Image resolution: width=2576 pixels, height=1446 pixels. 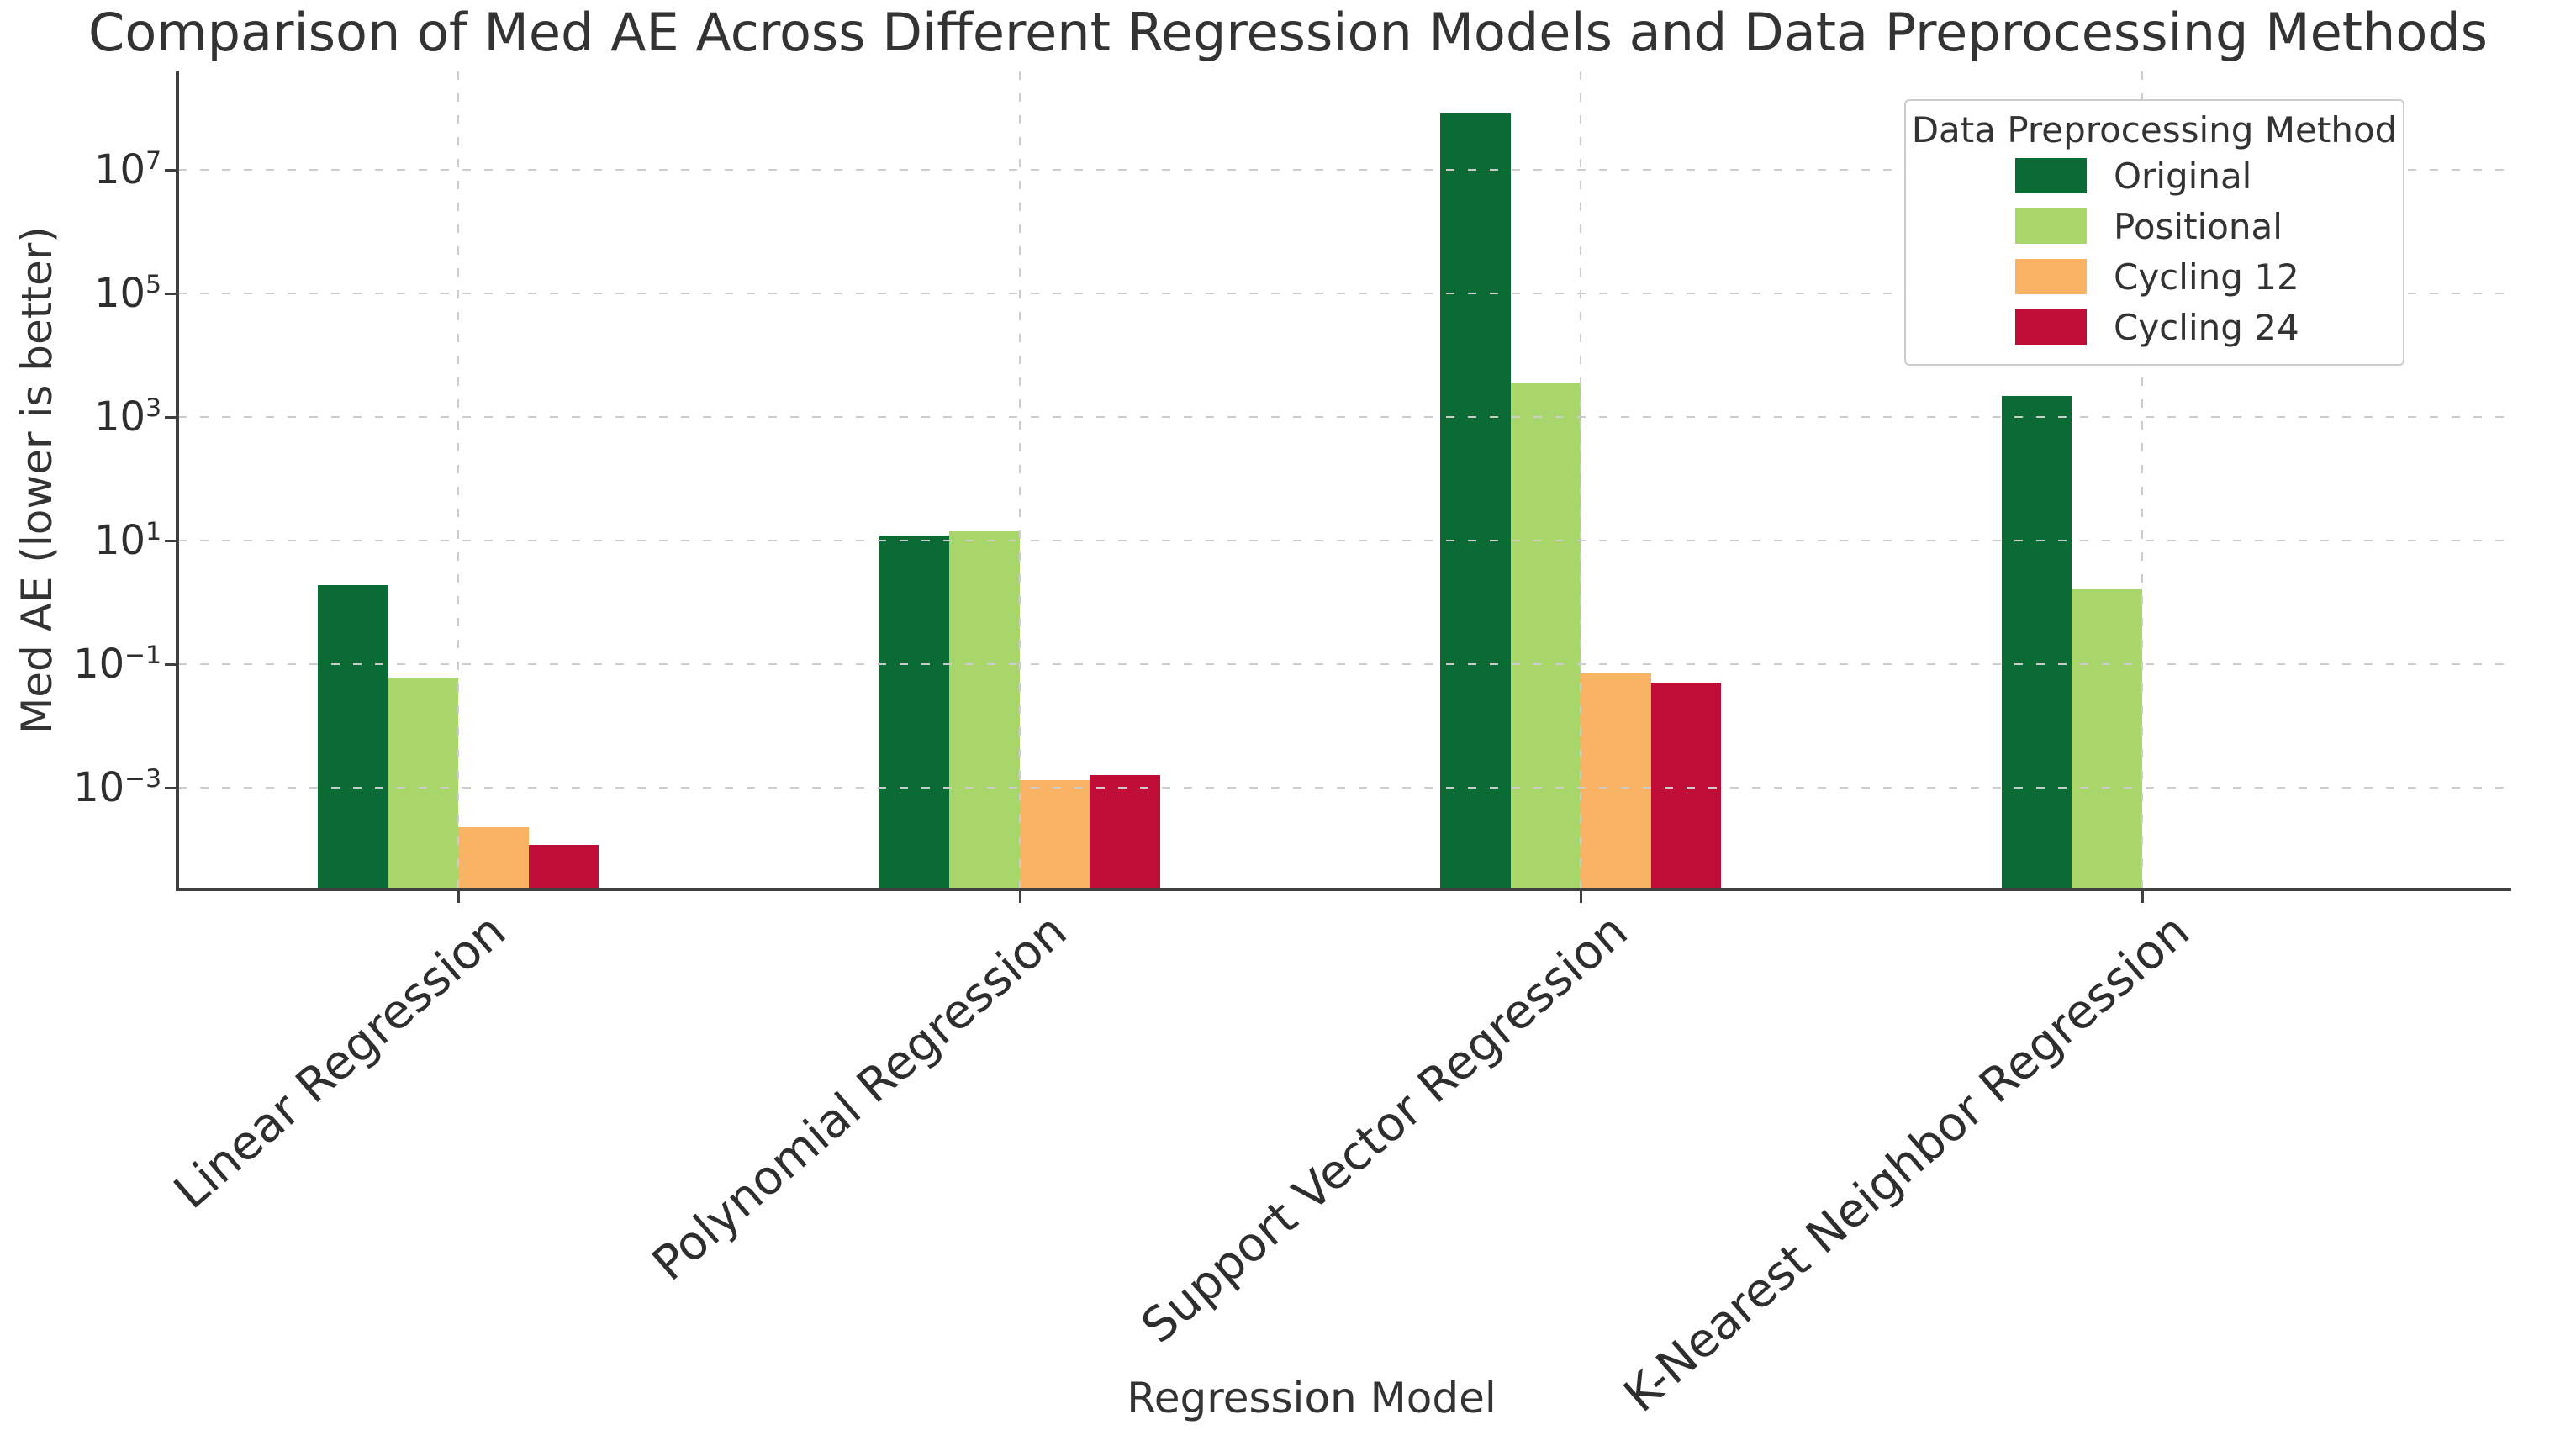 I want to click on y-tick-label-10e-3: 10⁻³, so click(x=117, y=787).